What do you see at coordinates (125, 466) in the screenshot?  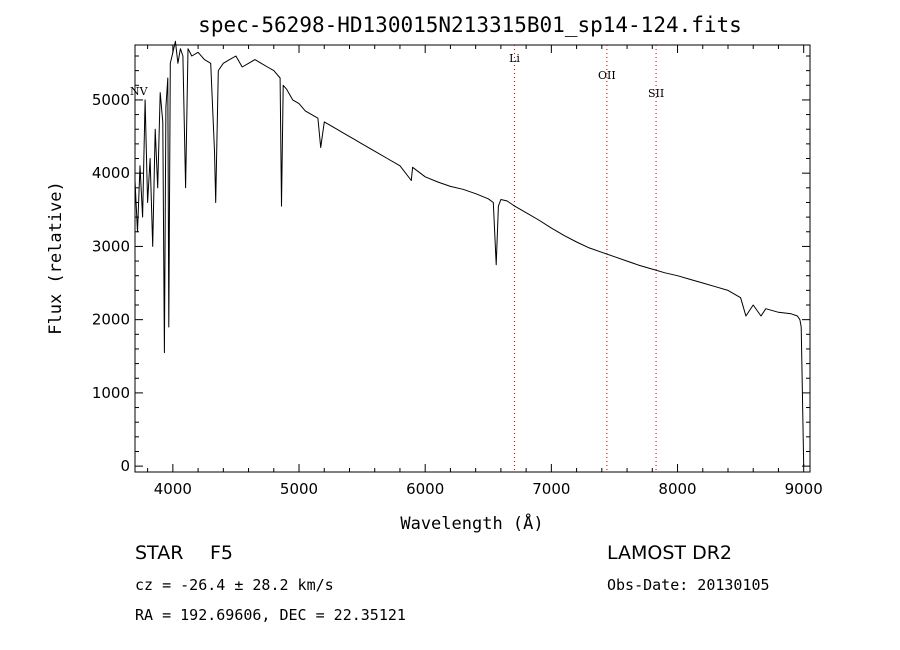 I see `y-tick-label: 0` at bounding box center [125, 466].